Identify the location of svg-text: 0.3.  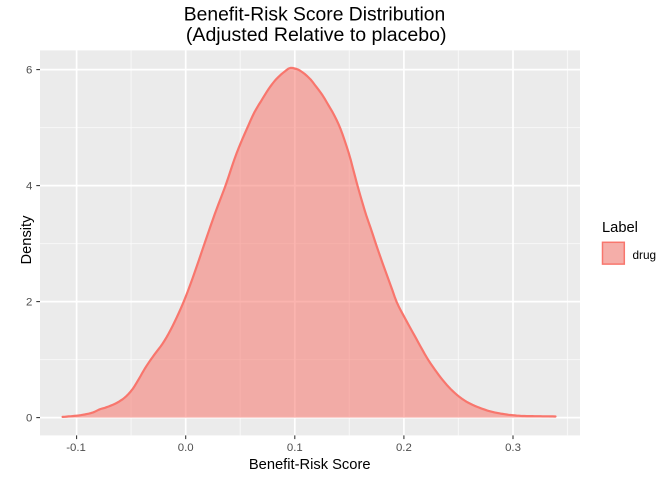
(513, 448).